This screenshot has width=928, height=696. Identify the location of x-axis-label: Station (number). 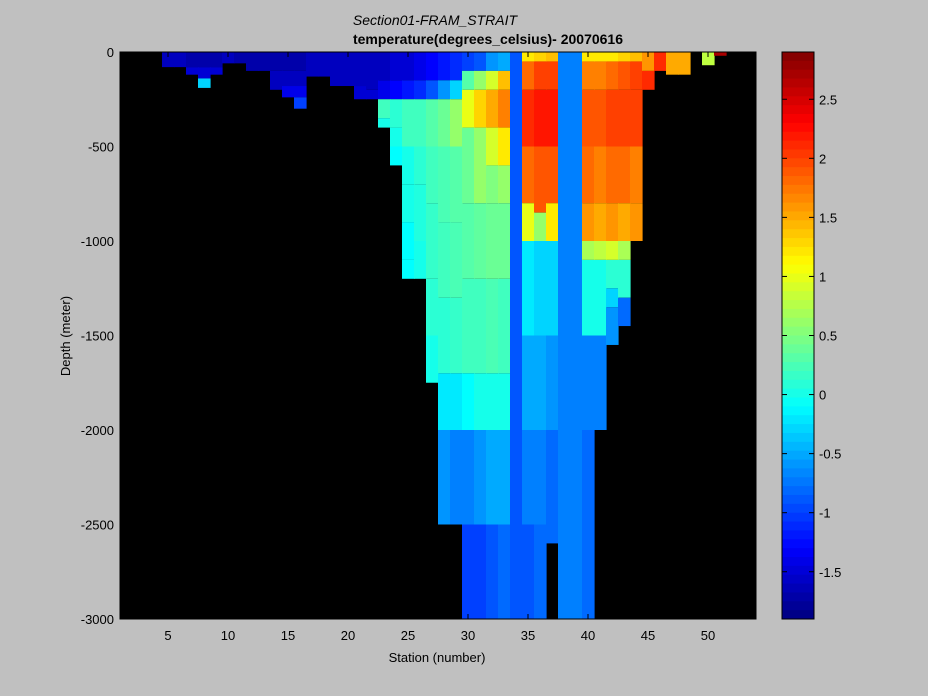
(437, 657).